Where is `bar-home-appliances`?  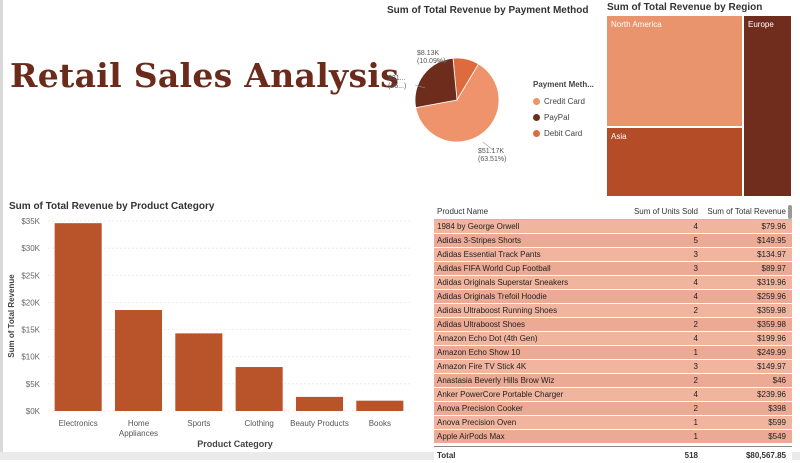 bar-home-appliances is located at coordinates (138, 360).